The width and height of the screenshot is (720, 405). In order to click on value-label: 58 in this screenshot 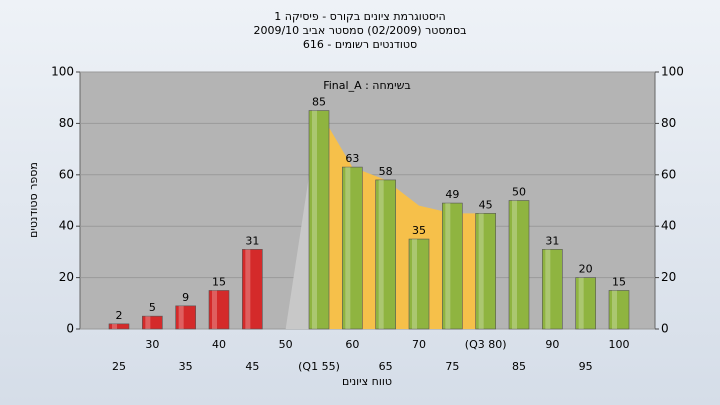, I will do `click(386, 171)`.